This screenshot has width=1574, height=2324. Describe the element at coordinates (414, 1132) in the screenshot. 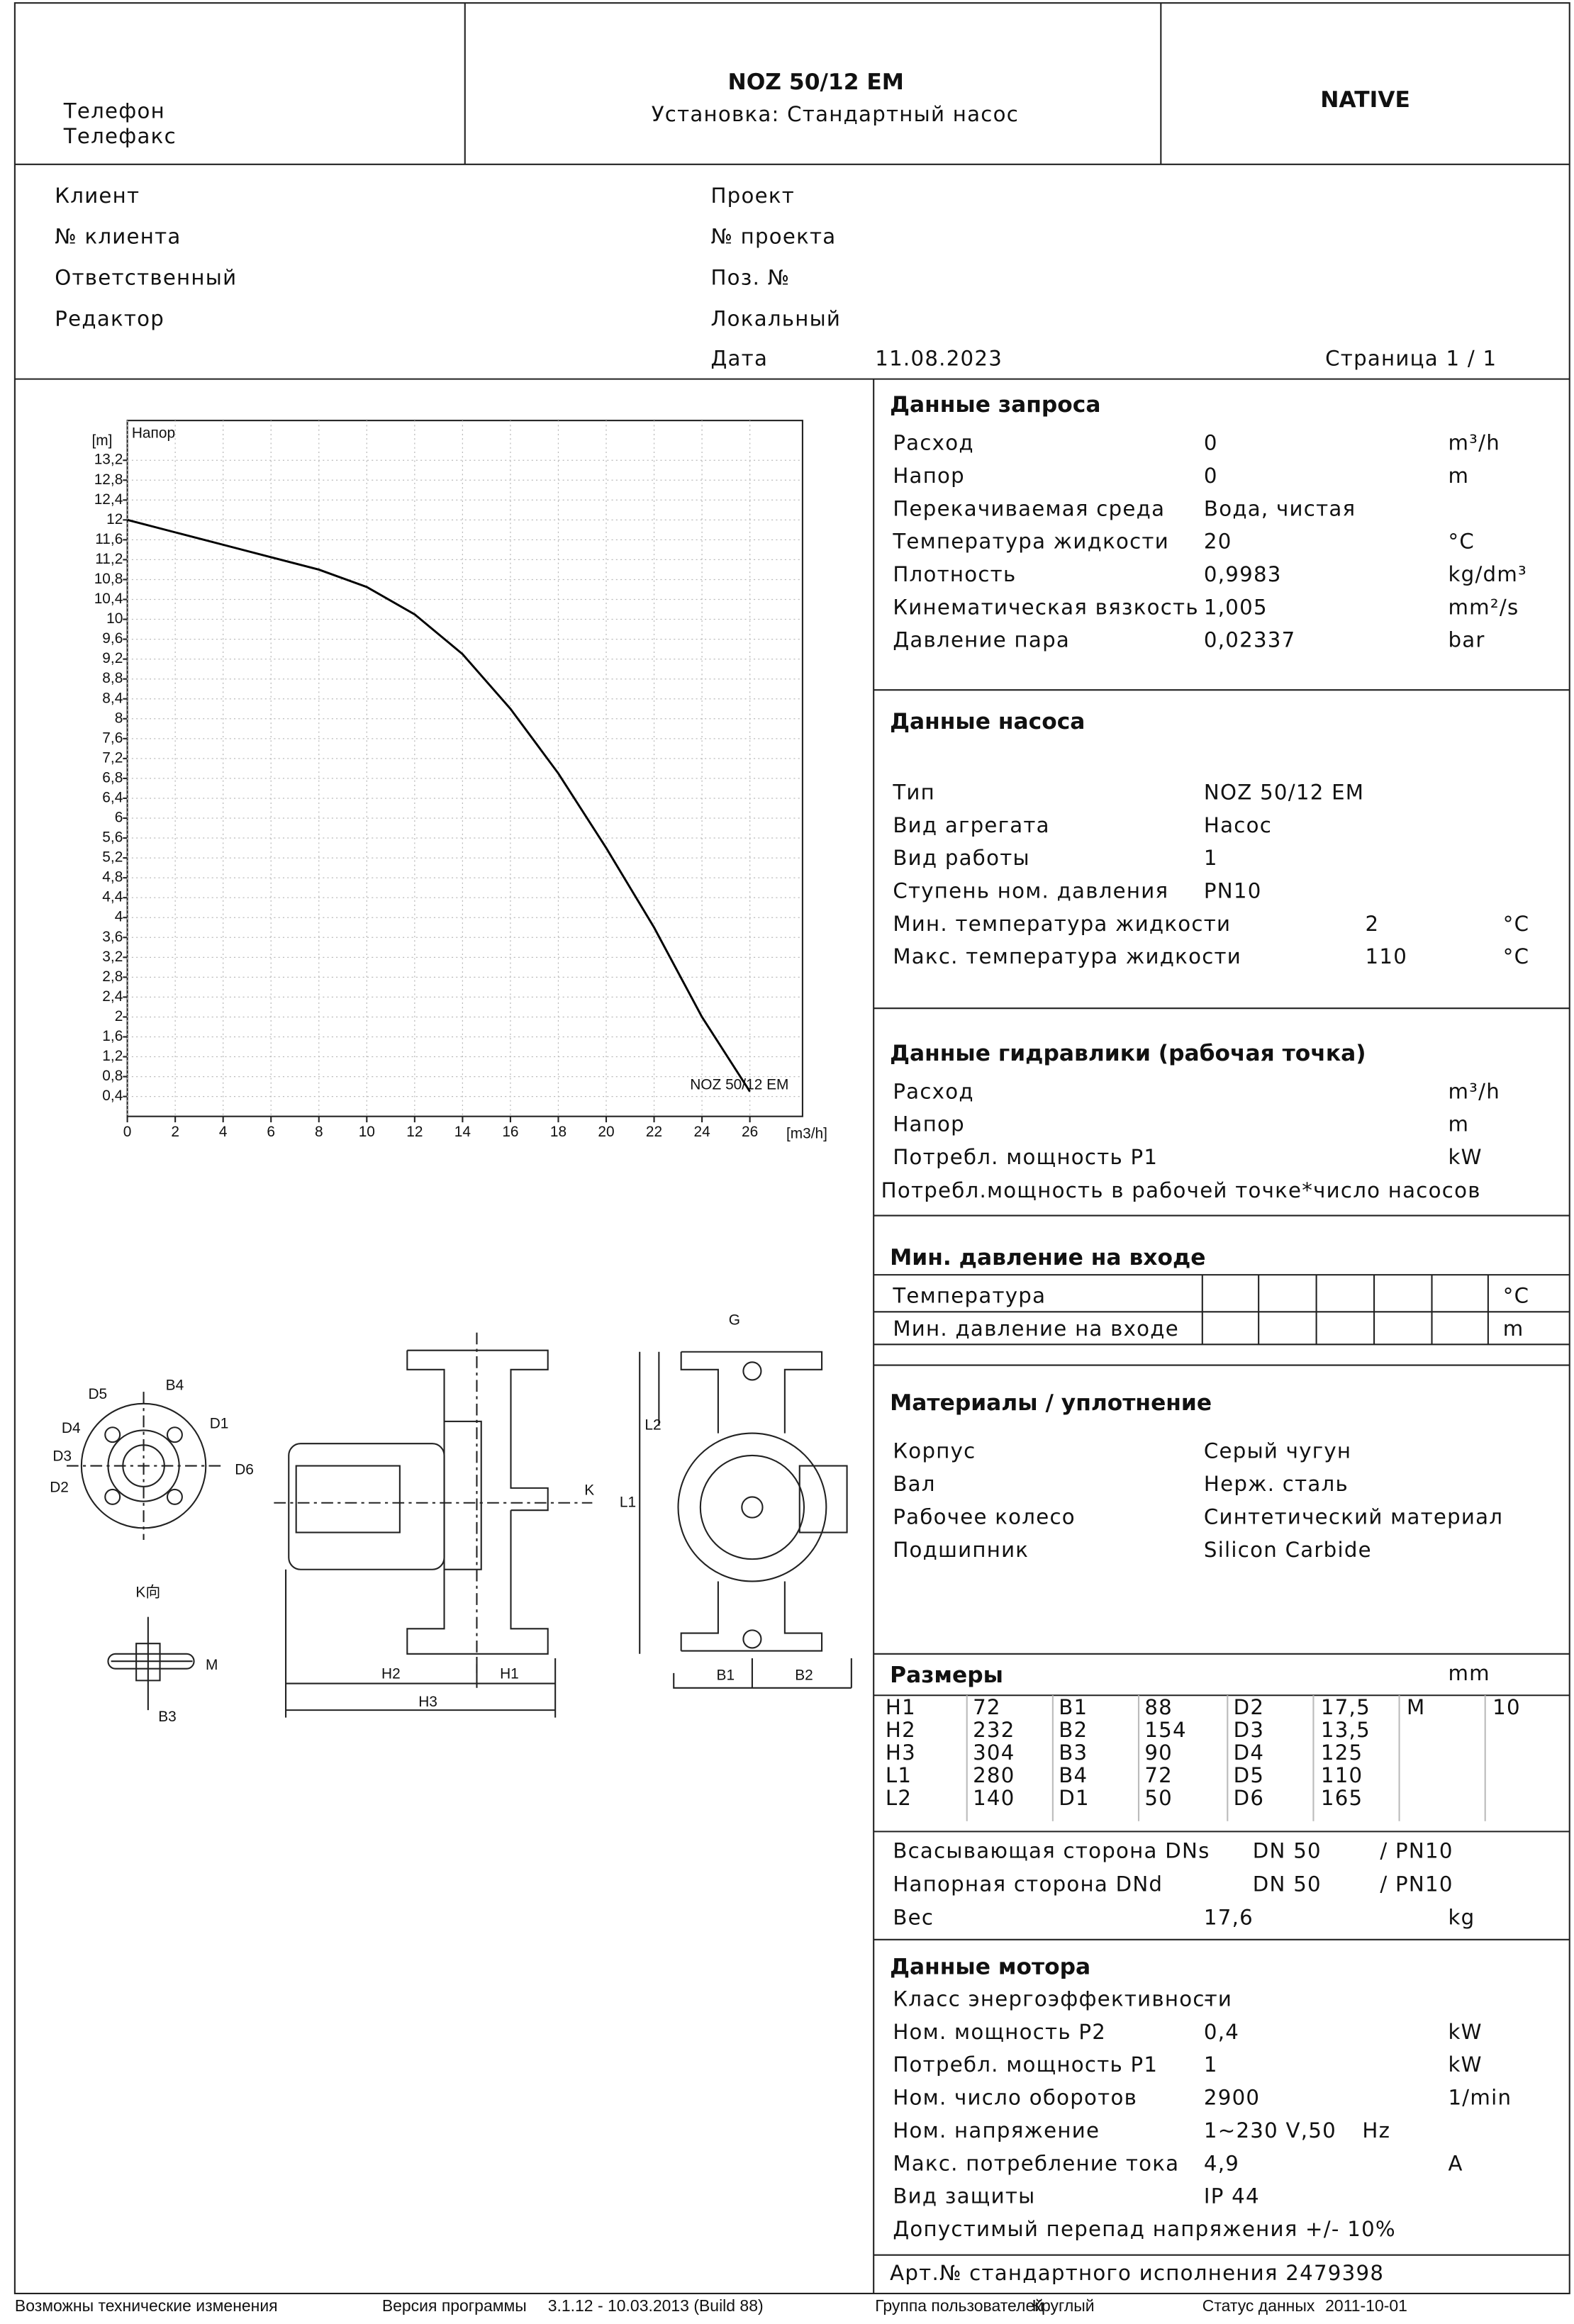

I see `x-tick-label: 12` at that location.